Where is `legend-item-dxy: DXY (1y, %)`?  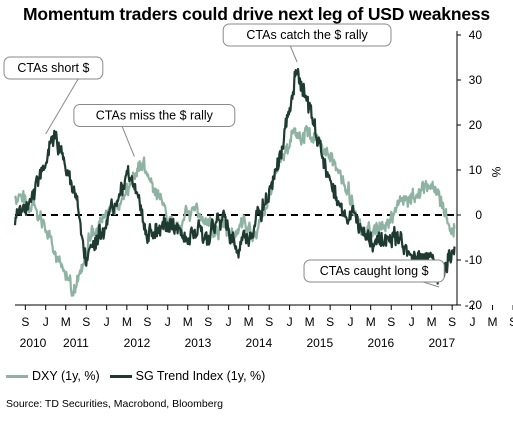 legend-item-dxy: DXY (1y, %) is located at coordinates (53, 376).